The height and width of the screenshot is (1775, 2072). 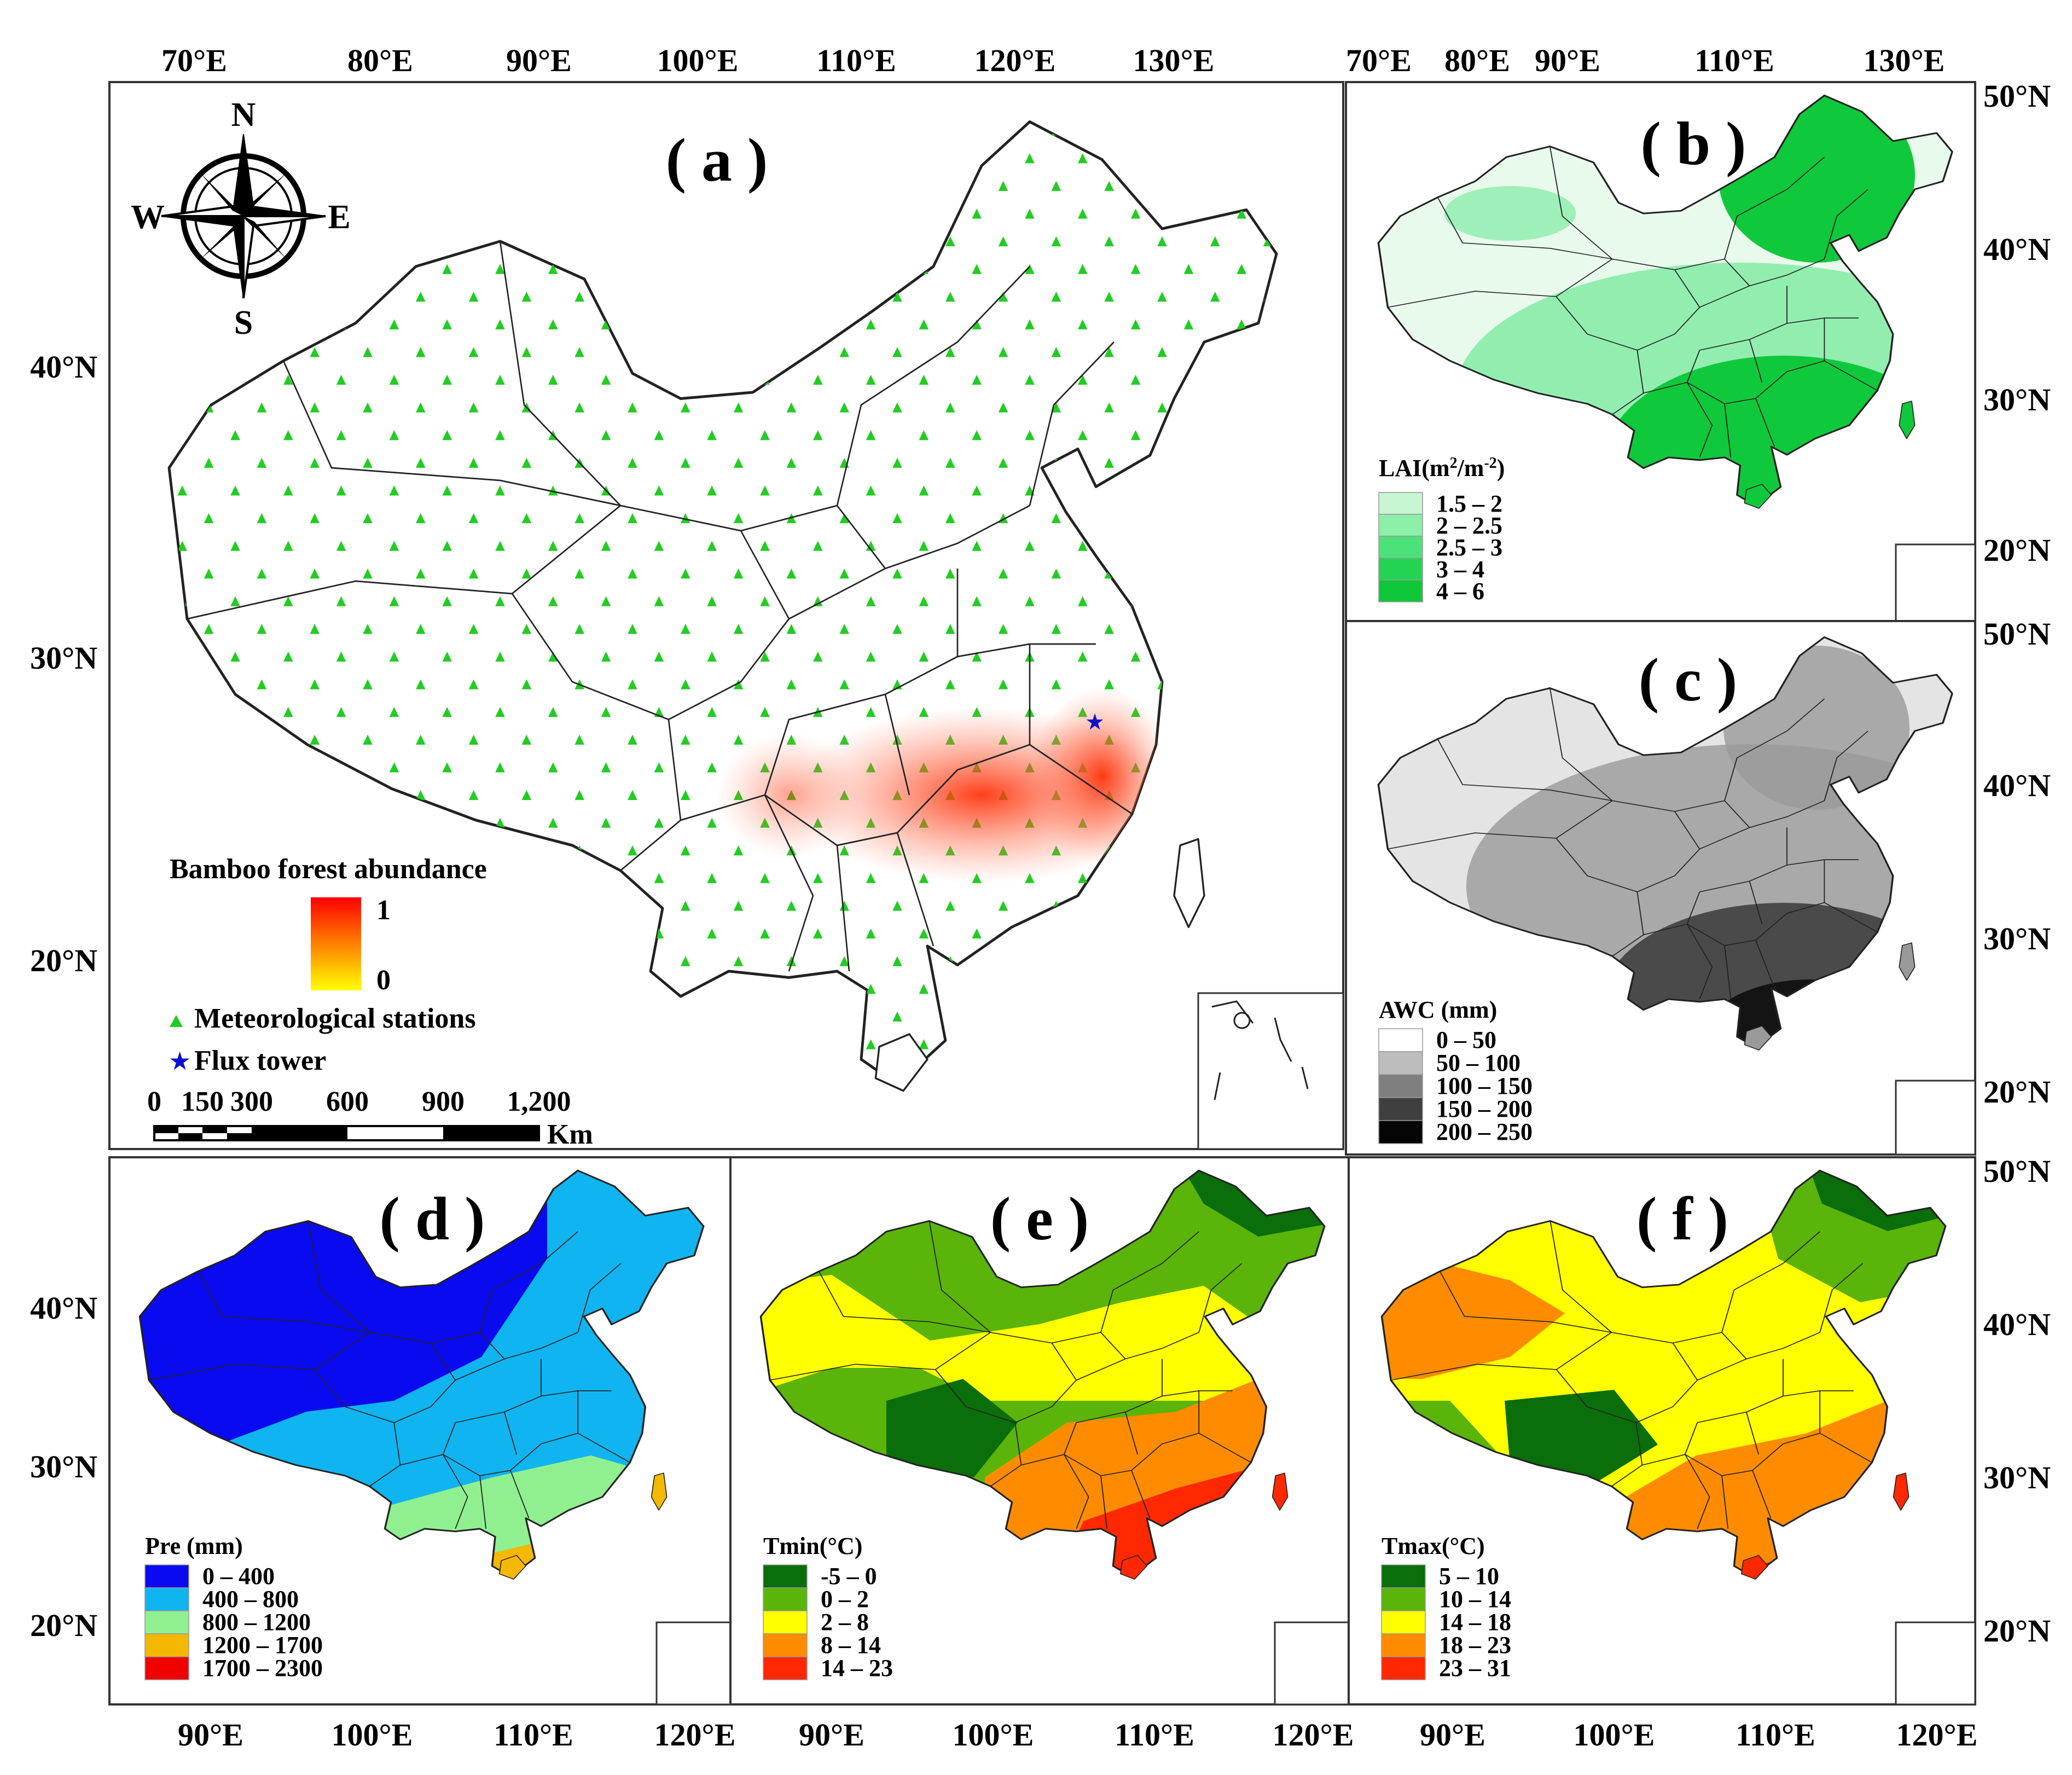 I want to click on svg-text: 2 – 2.5, so click(x=1469, y=525).